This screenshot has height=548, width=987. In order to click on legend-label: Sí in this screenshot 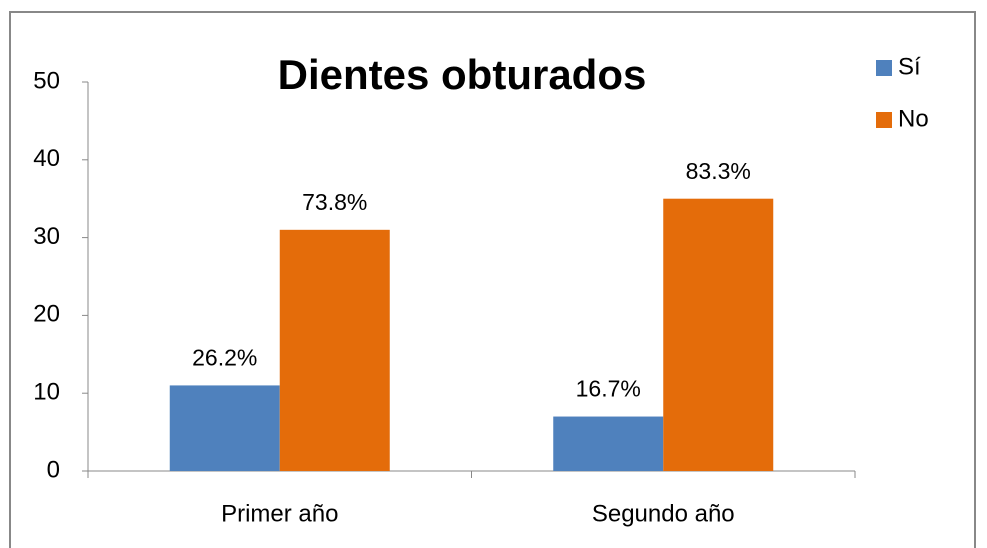, I will do `click(909, 66)`.